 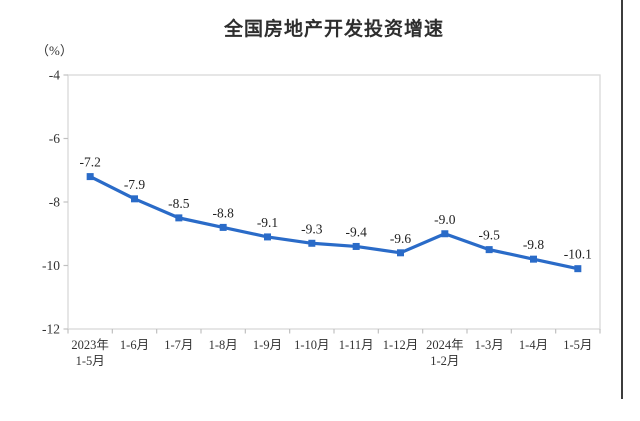 I want to click on data-point-label: -7.9, so click(x=135, y=184).